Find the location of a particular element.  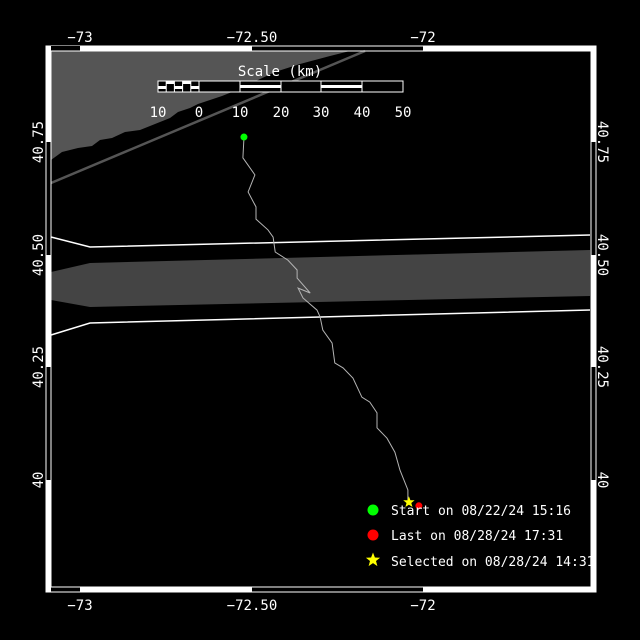

band-boundary-north is located at coordinates (320, 241).